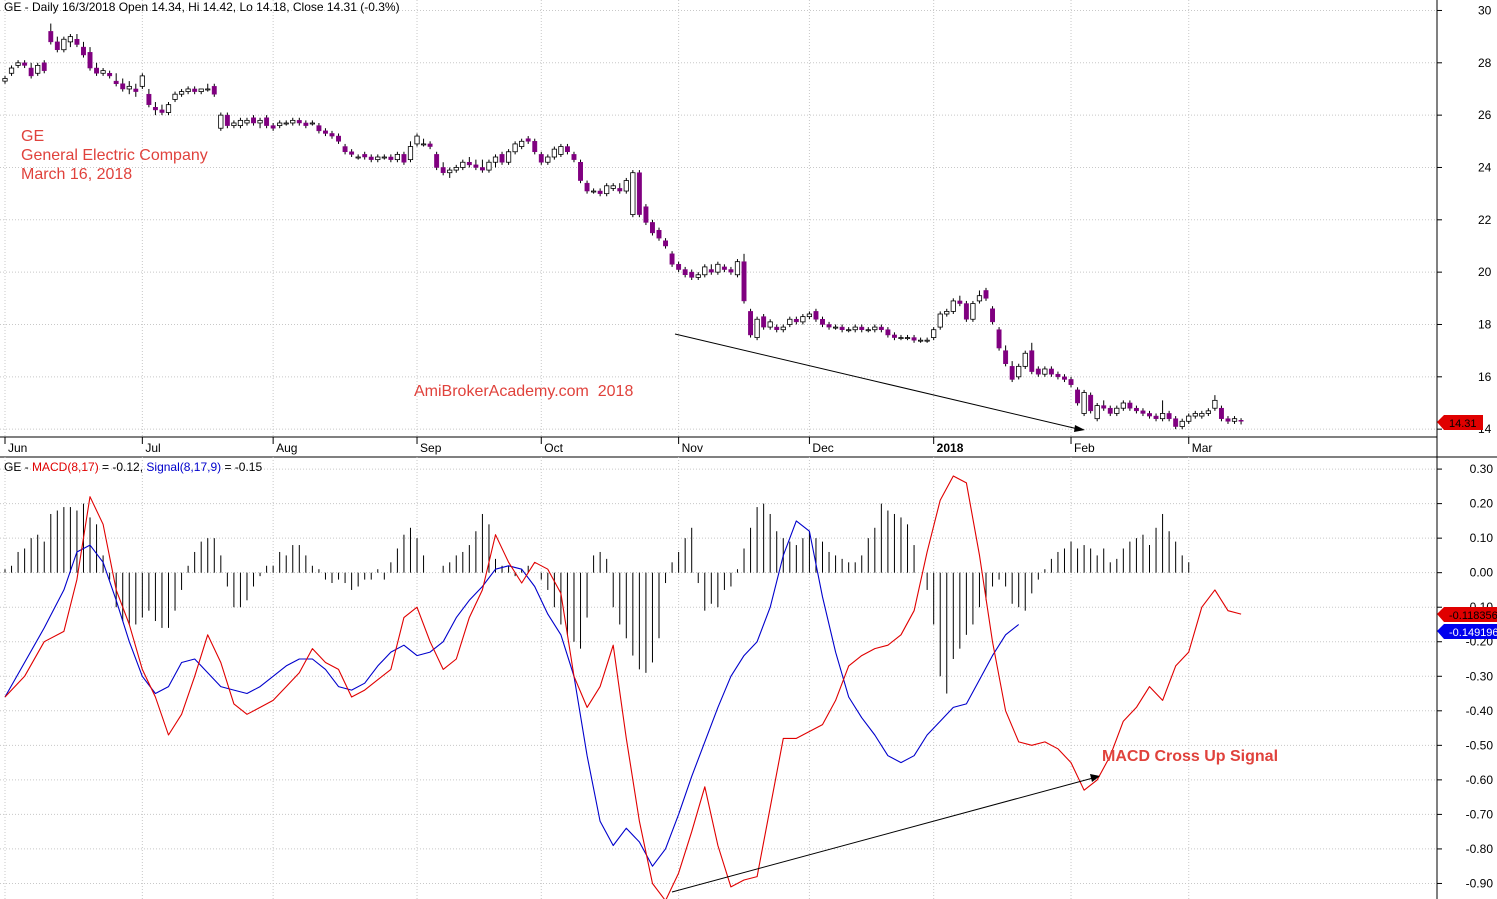  What do you see at coordinates (1482, 573) in the screenshot?
I see `macd-tick-label: 0.00` at bounding box center [1482, 573].